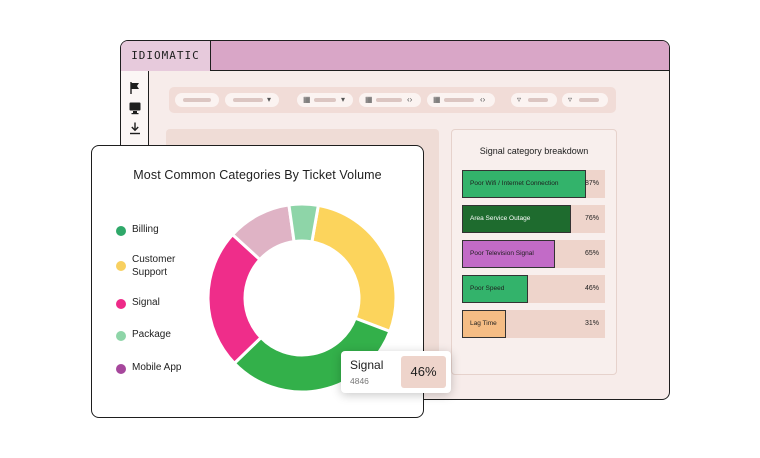  Describe the element at coordinates (367, 365) in the screenshot. I see `tooltip-category: Signal` at that location.